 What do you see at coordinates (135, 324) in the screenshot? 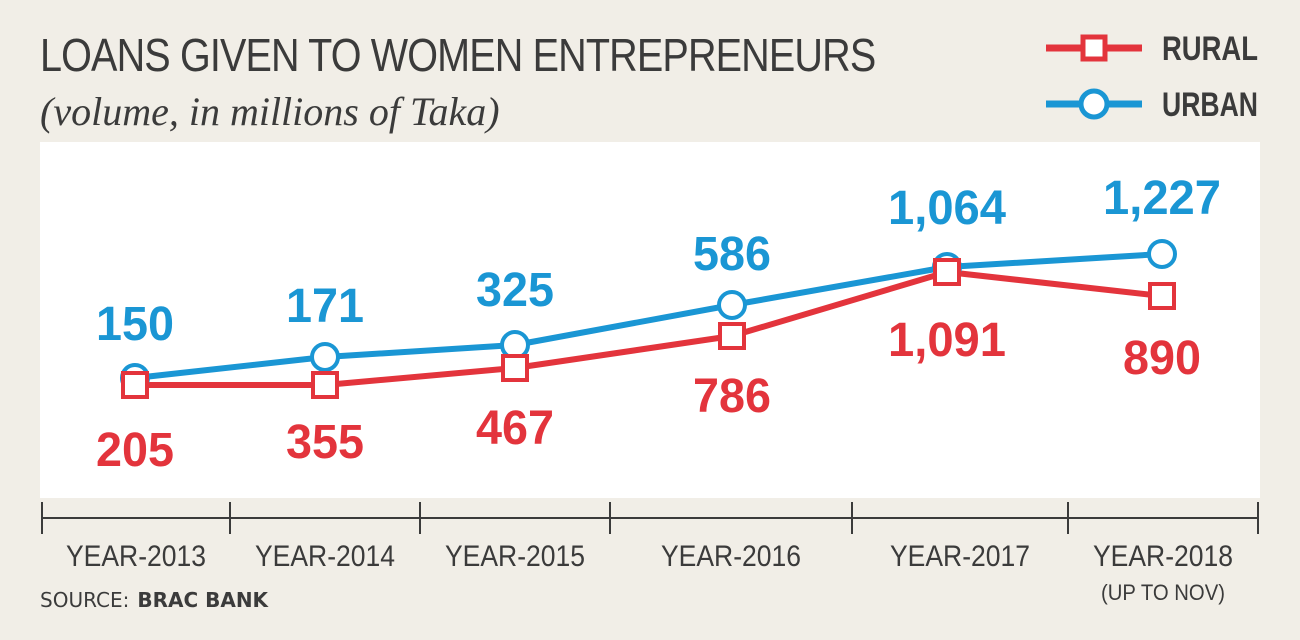
I see `data-label-urban-0: 150` at bounding box center [135, 324].